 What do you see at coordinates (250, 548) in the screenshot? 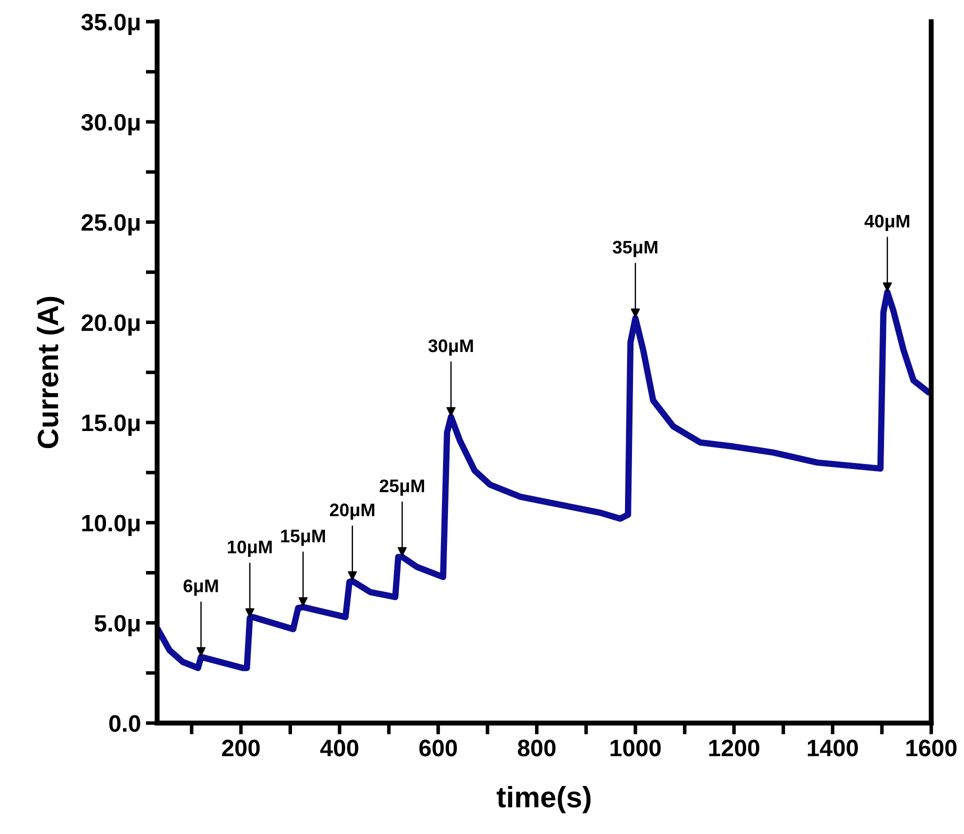
I see `annotation: 10μM` at bounding box center [250, 548].